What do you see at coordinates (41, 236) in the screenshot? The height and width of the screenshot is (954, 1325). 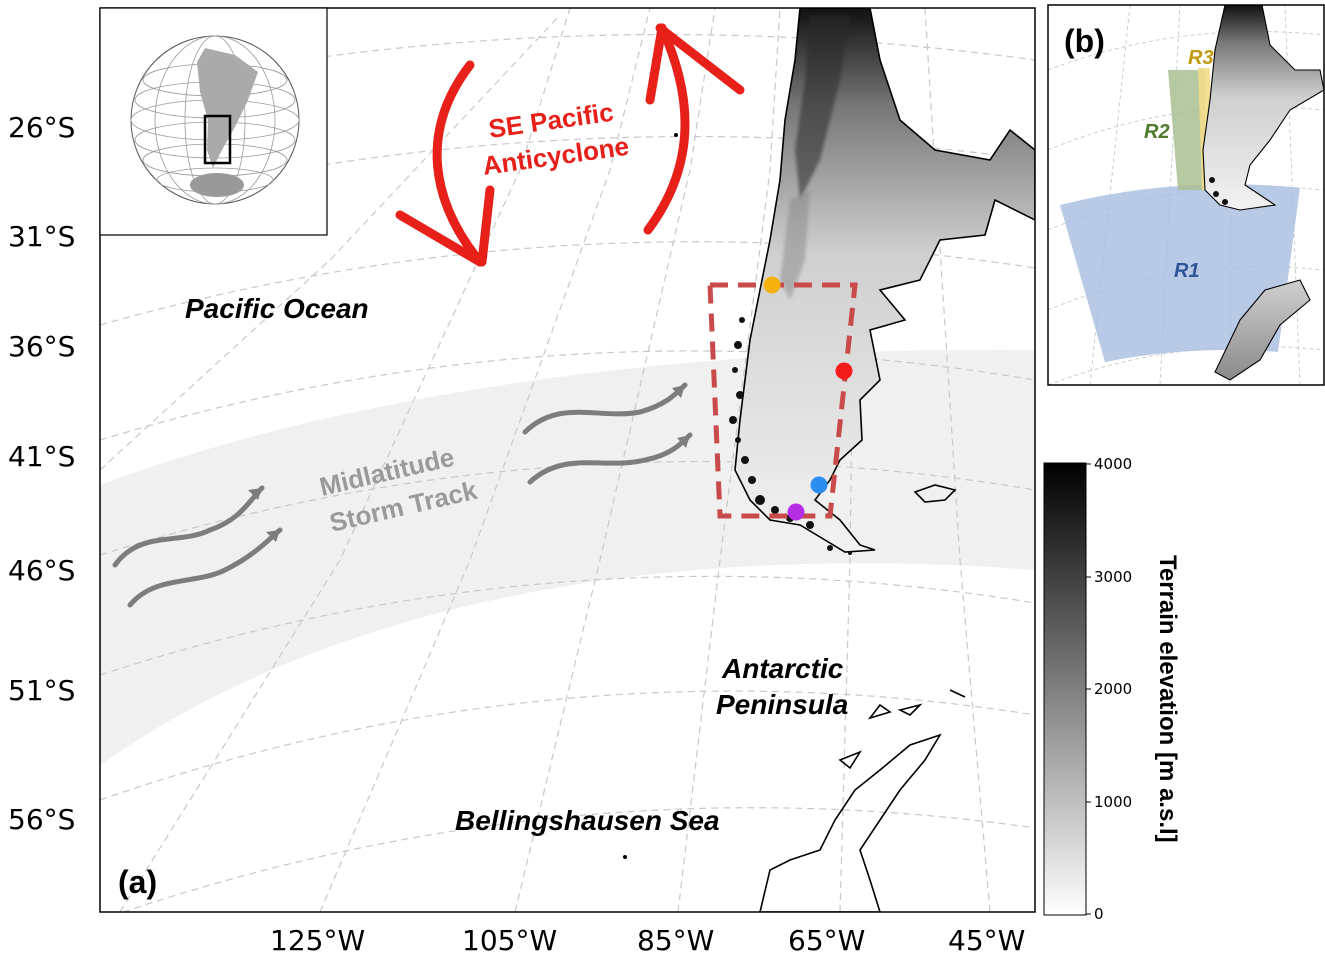 I see `lat-label: 31°S` at bounding box center [41, 236].